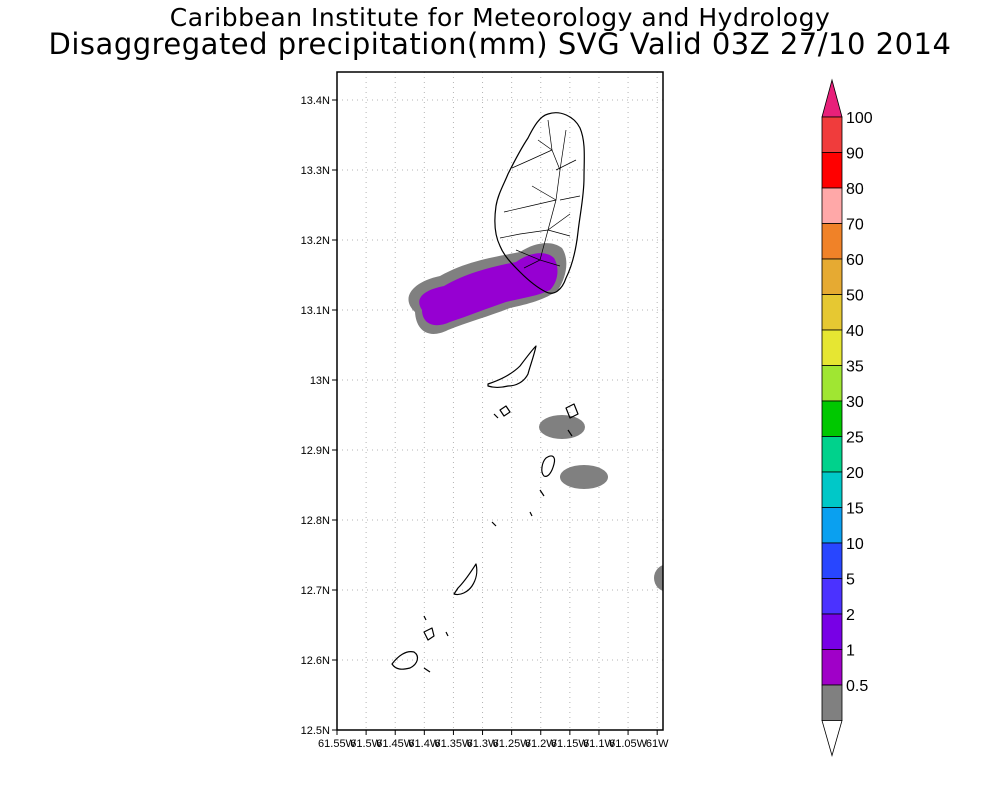 This screenshot has width=1000, height=800. I want to click on precipitation-layer, so click(535, 417).